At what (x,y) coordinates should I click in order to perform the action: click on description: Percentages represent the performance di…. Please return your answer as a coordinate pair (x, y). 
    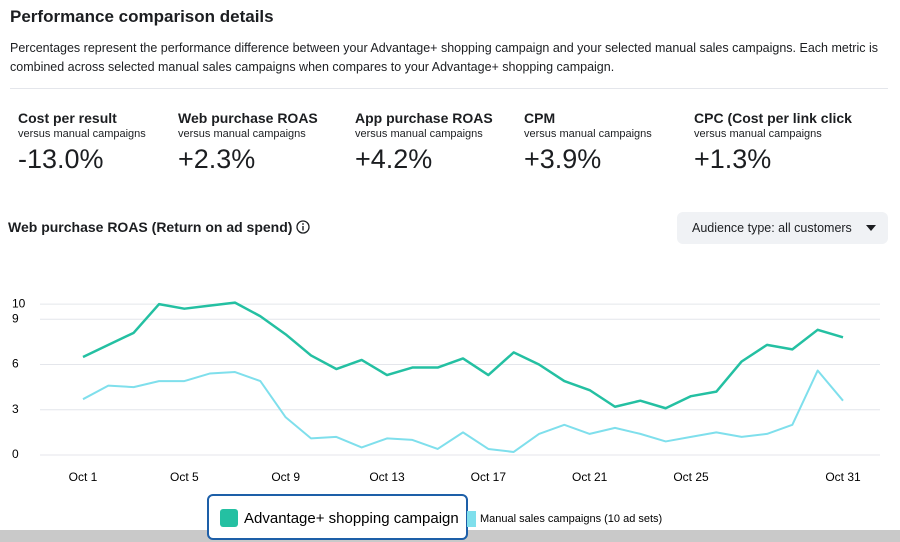
    Looking at the image, I should click on (444, 57).